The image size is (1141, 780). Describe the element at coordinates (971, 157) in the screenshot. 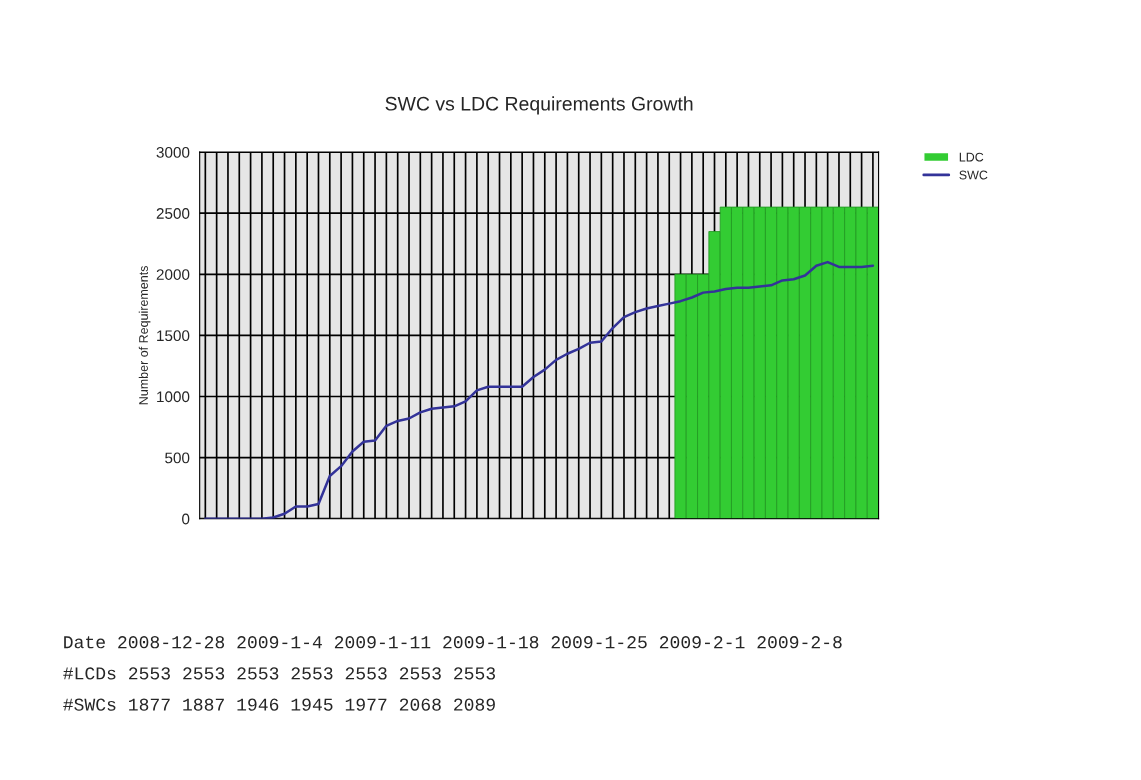

I see `legend-label: LDC` at that location.